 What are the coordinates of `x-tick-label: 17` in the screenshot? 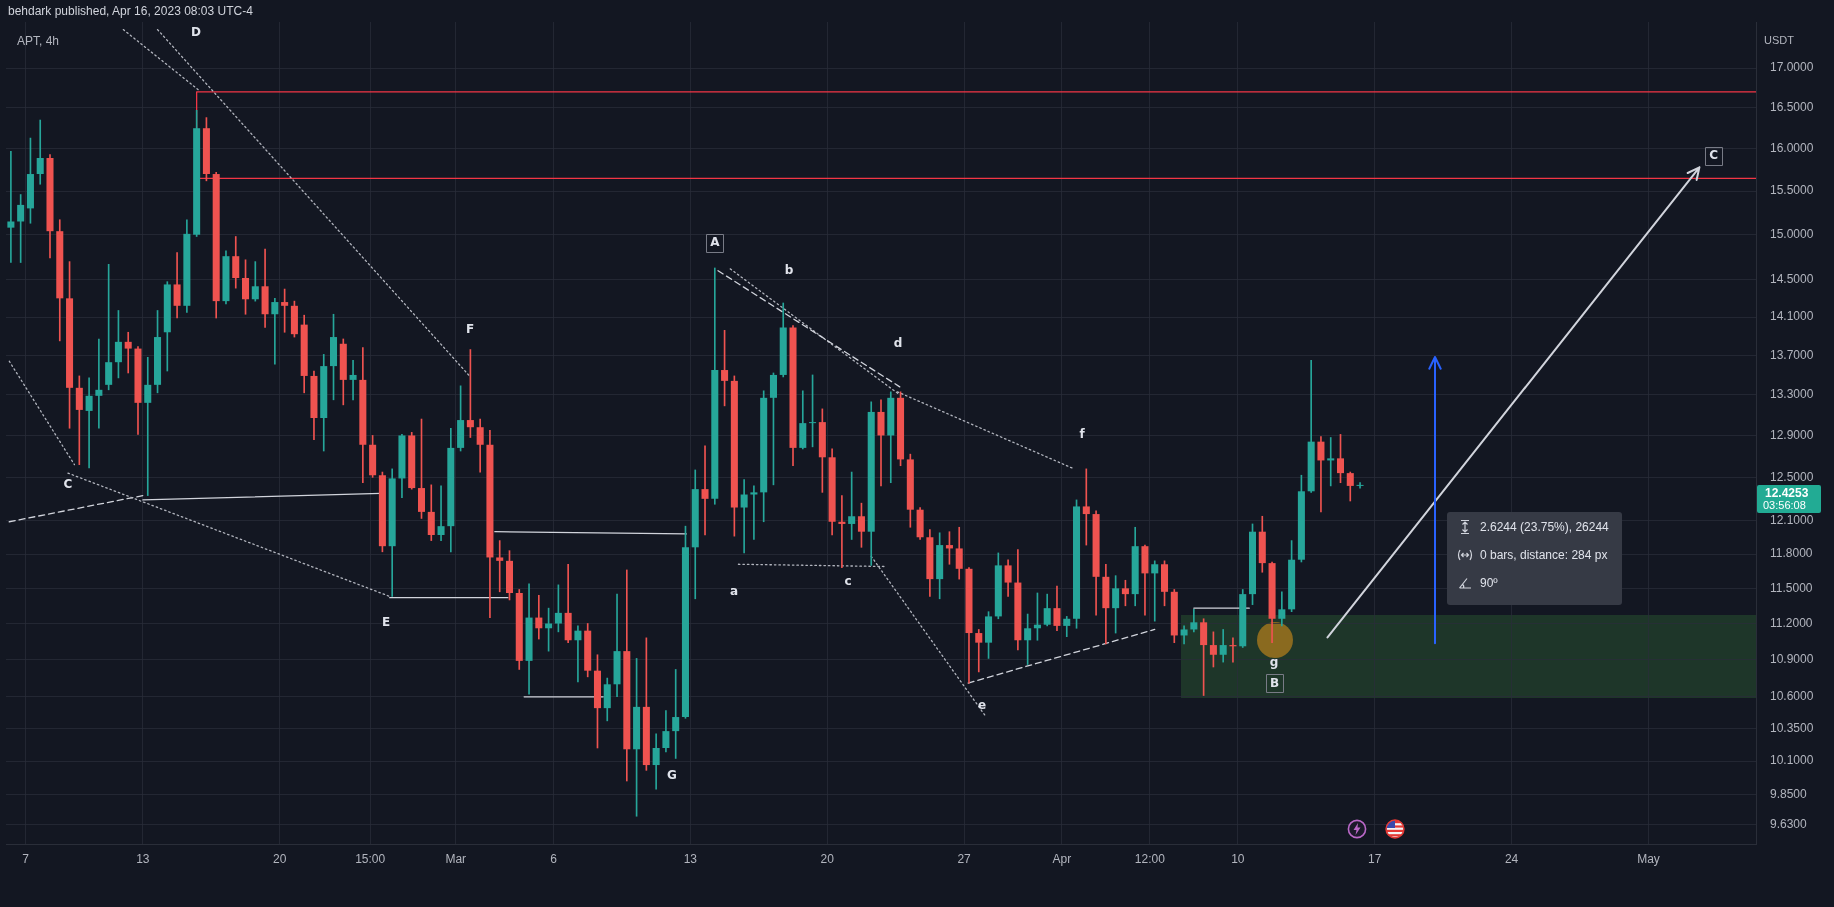 It's located at (1375, 858).